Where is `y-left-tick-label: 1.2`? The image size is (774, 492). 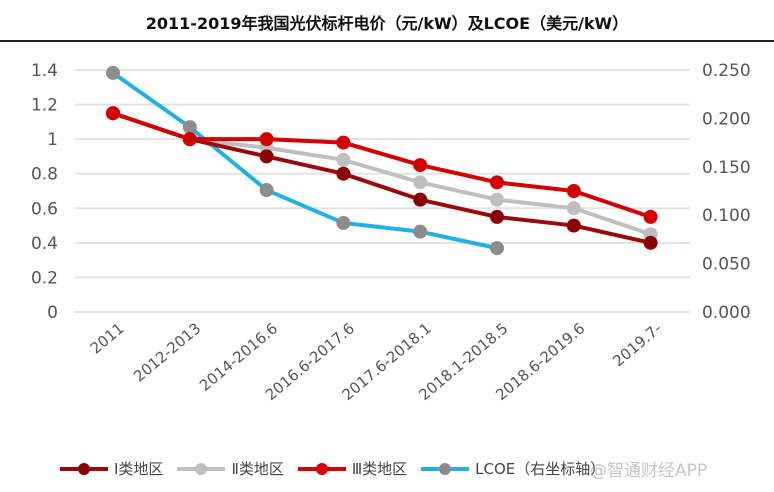
y-left-tick-label: 1.2 is located at coordinates (44, 106).